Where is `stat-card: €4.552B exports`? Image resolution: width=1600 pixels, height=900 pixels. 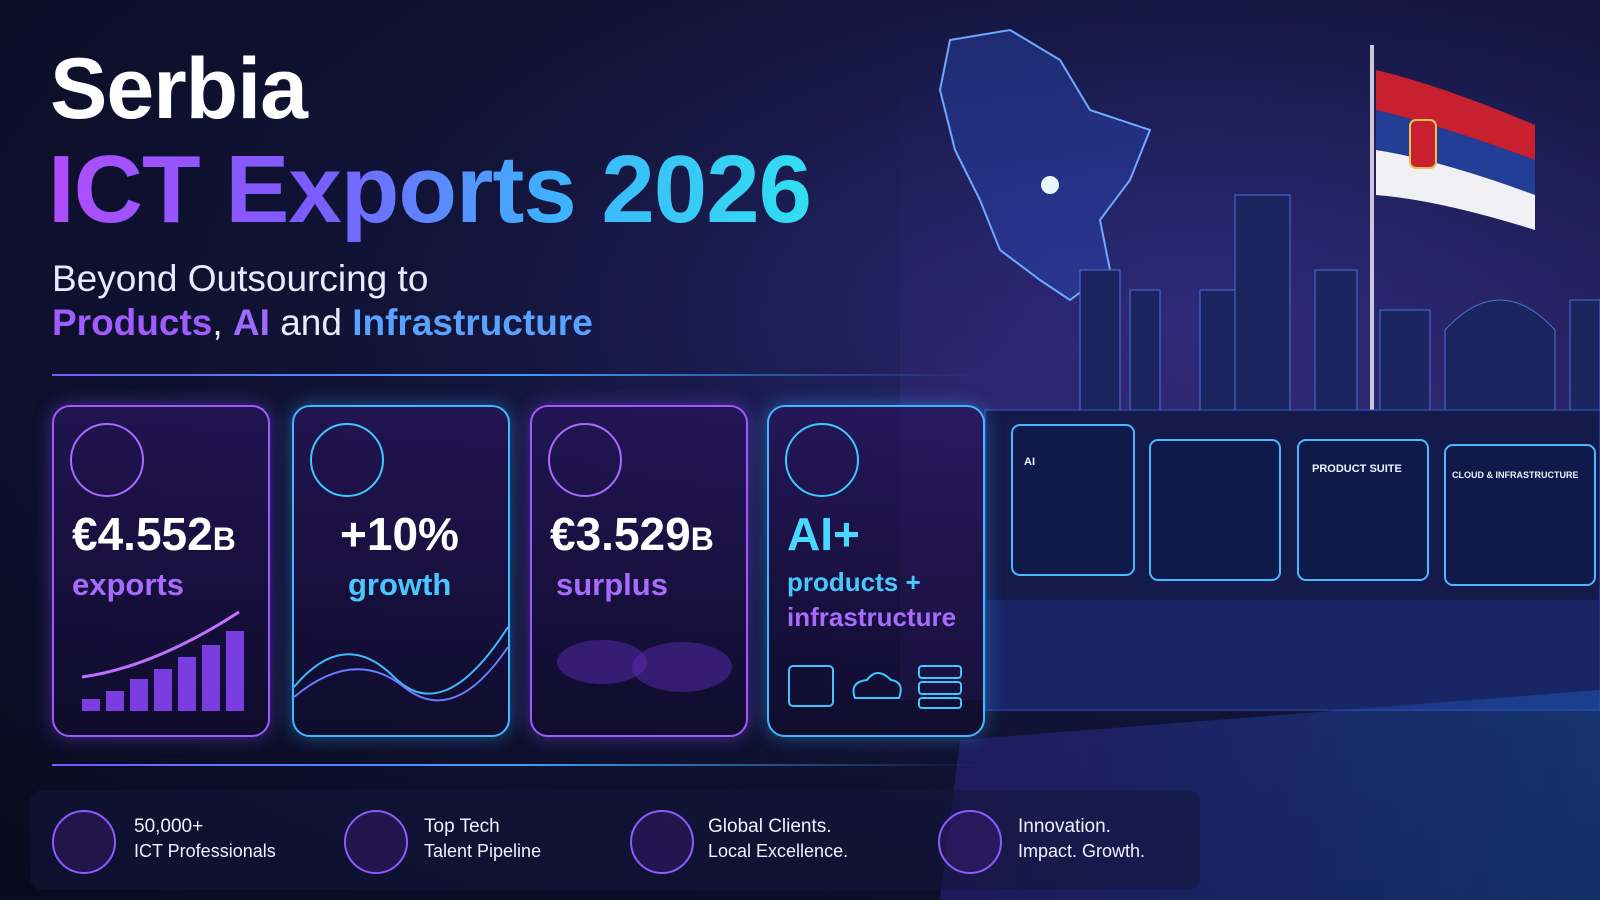
stat-card: €4.552B exports is located at coordinates (161, 571).